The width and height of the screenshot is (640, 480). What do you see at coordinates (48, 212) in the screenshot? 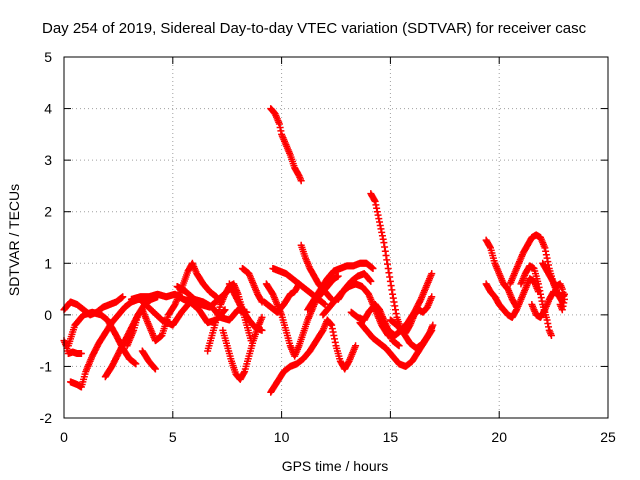
I see `y-tick-label: 2` at bounding box center [48, 212].